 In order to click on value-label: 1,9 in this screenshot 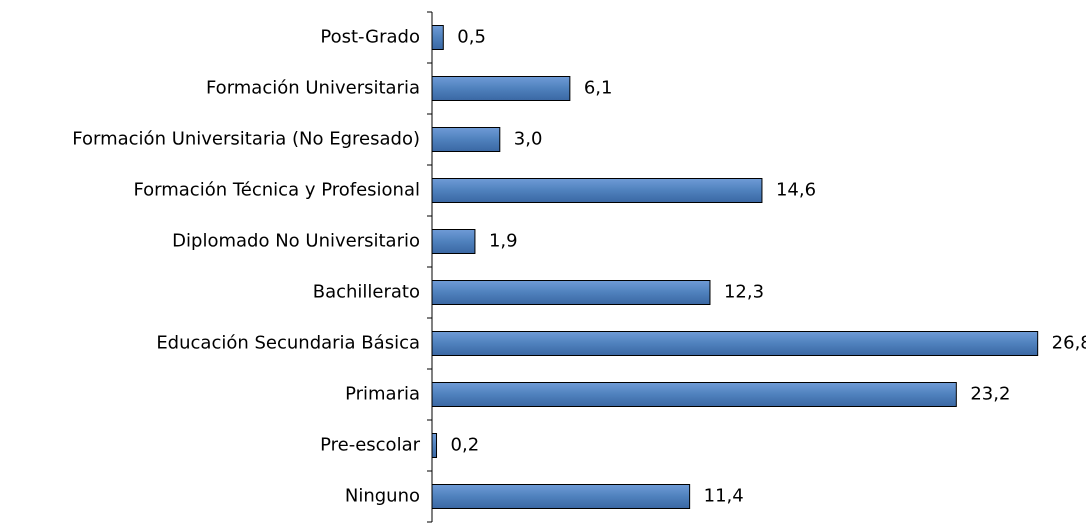, I will do `click(503, 241)`.